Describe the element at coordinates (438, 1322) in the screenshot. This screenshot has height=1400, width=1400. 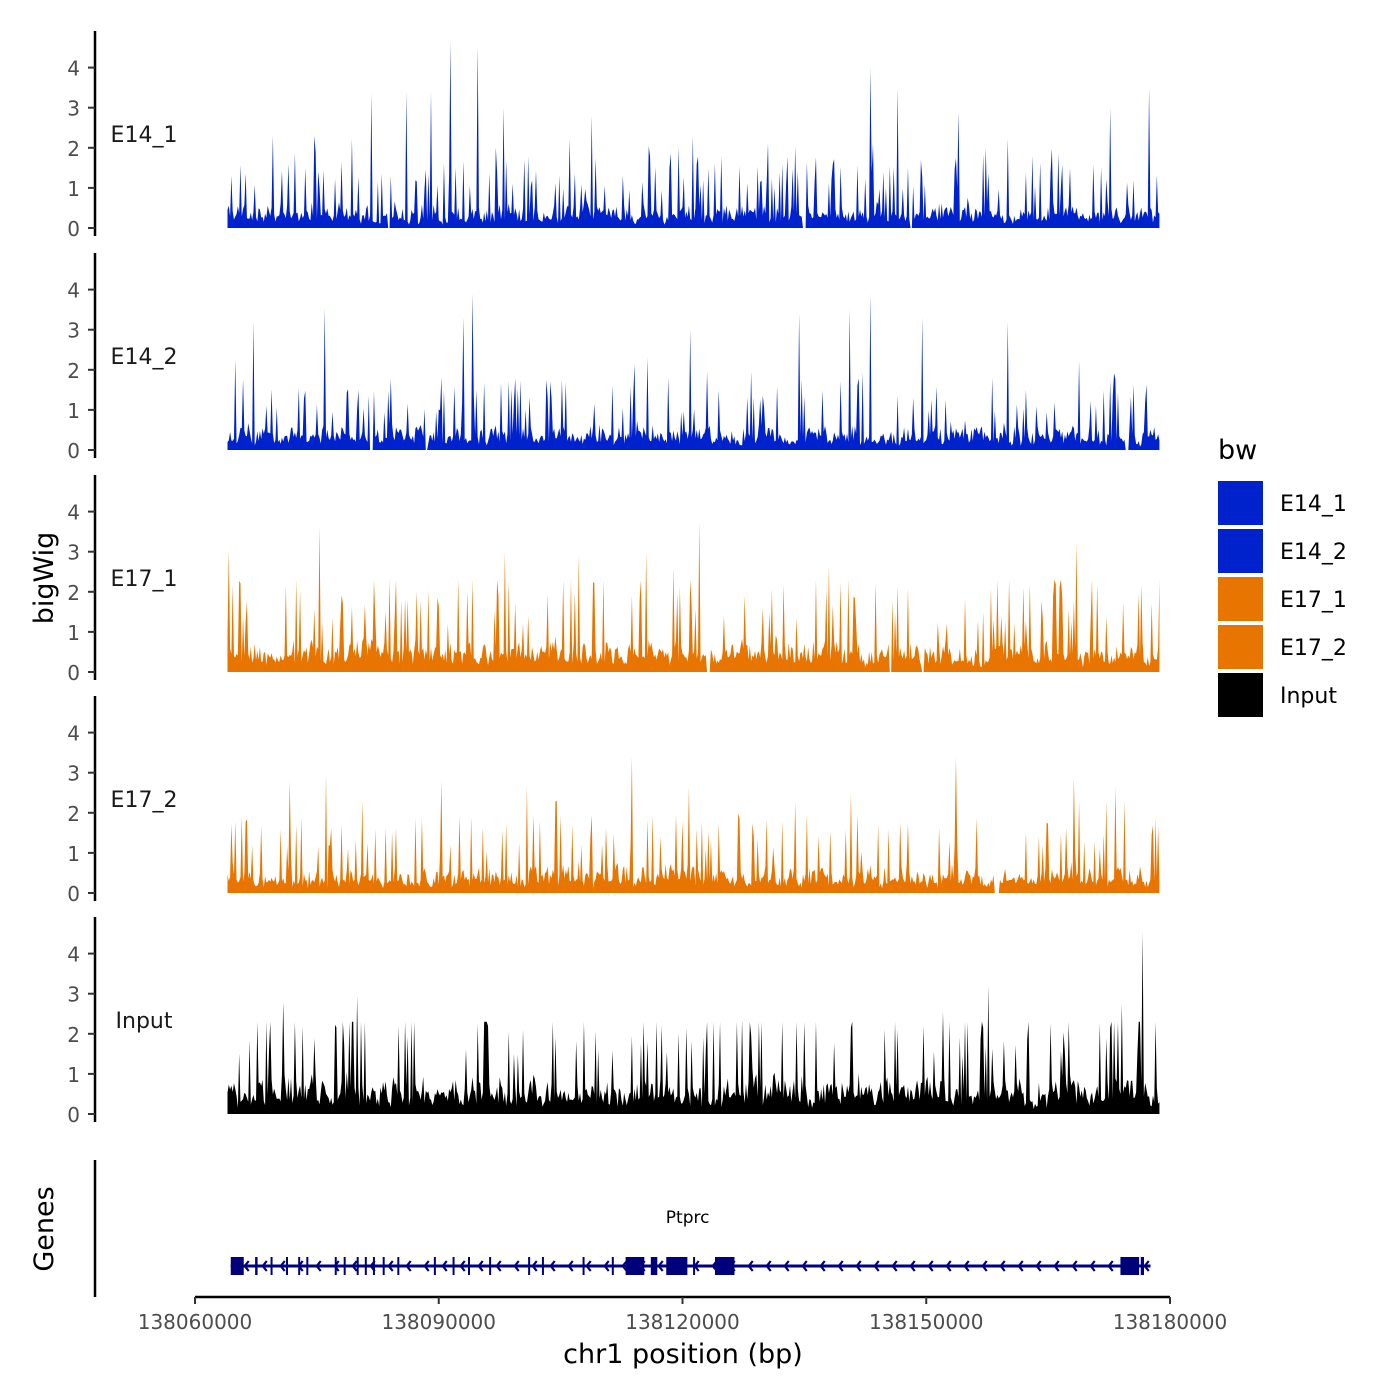
I see `x-tick-label: 138090000` at that location.